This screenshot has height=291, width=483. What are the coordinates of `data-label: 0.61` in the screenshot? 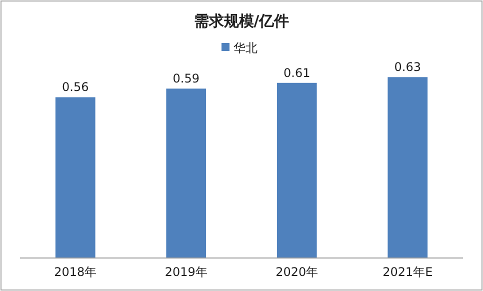 It's located at (297, 73).